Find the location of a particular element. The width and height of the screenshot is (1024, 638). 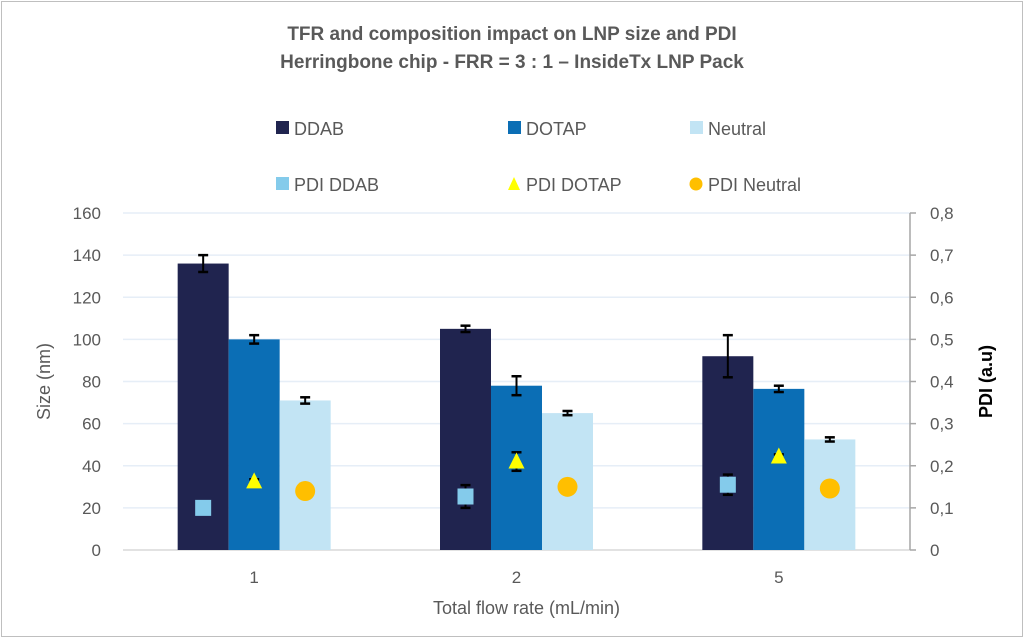

legend-label: PDI Neutral is located at coordinates (754, 185).